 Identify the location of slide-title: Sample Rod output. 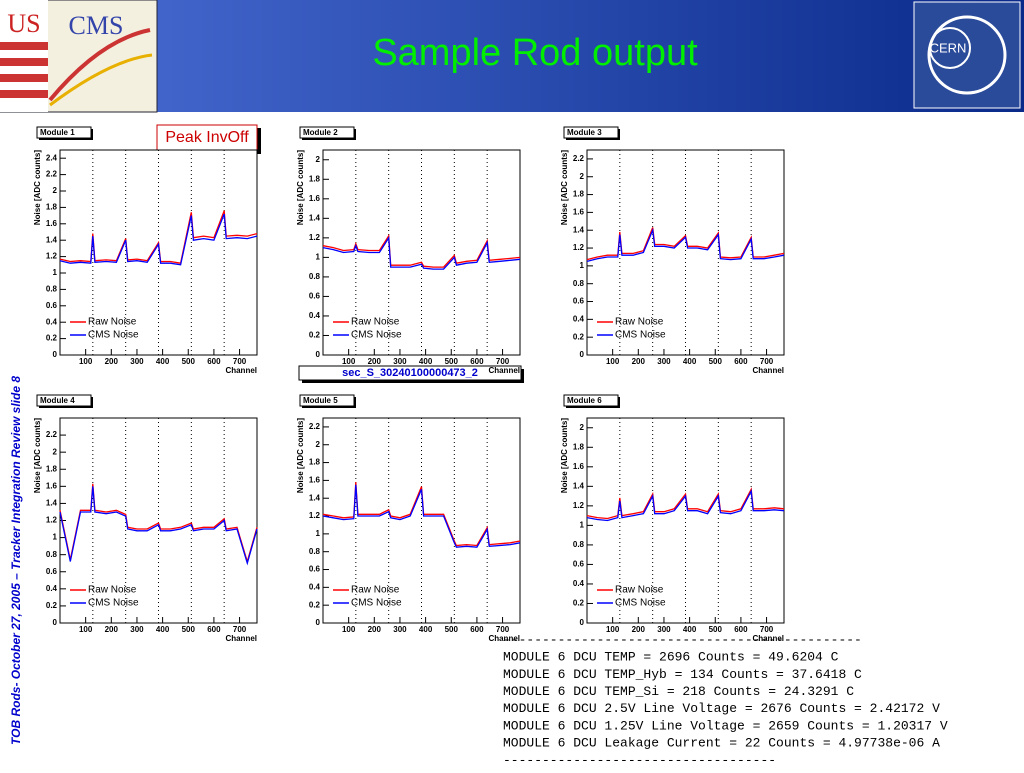
(535, 53).